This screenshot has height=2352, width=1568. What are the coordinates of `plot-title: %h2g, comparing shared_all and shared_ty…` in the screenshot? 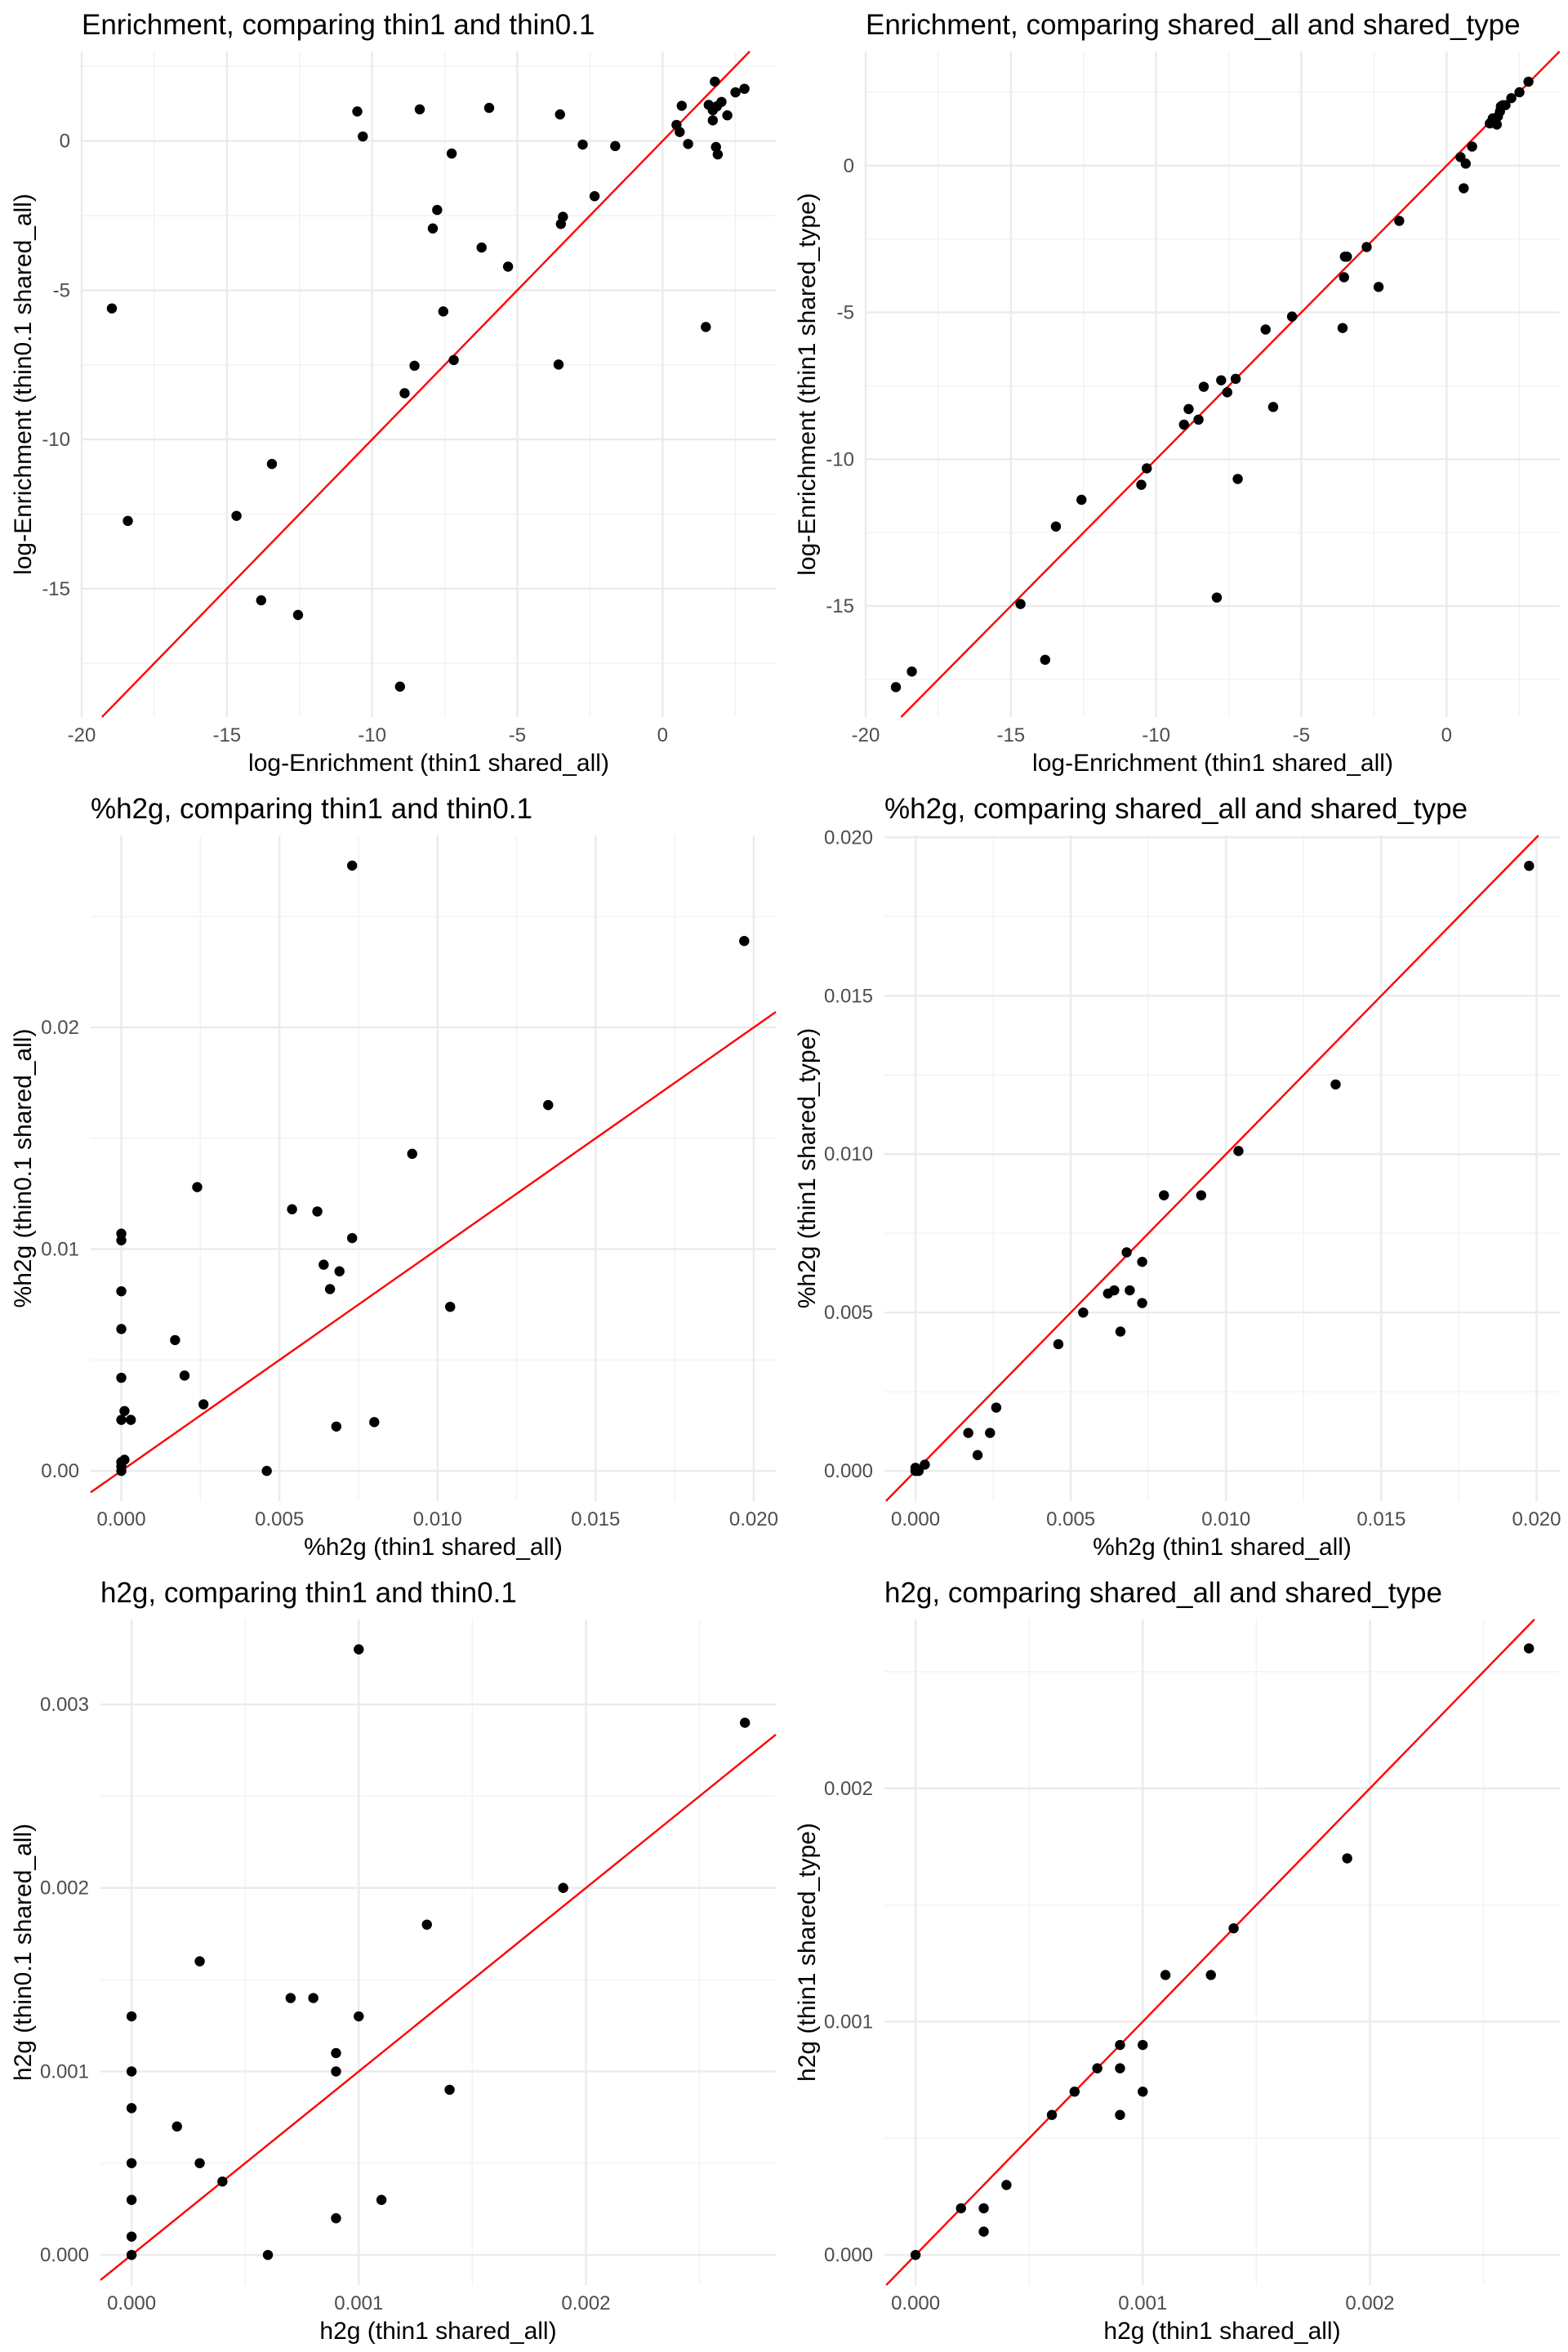 It's located at (1176, 809).